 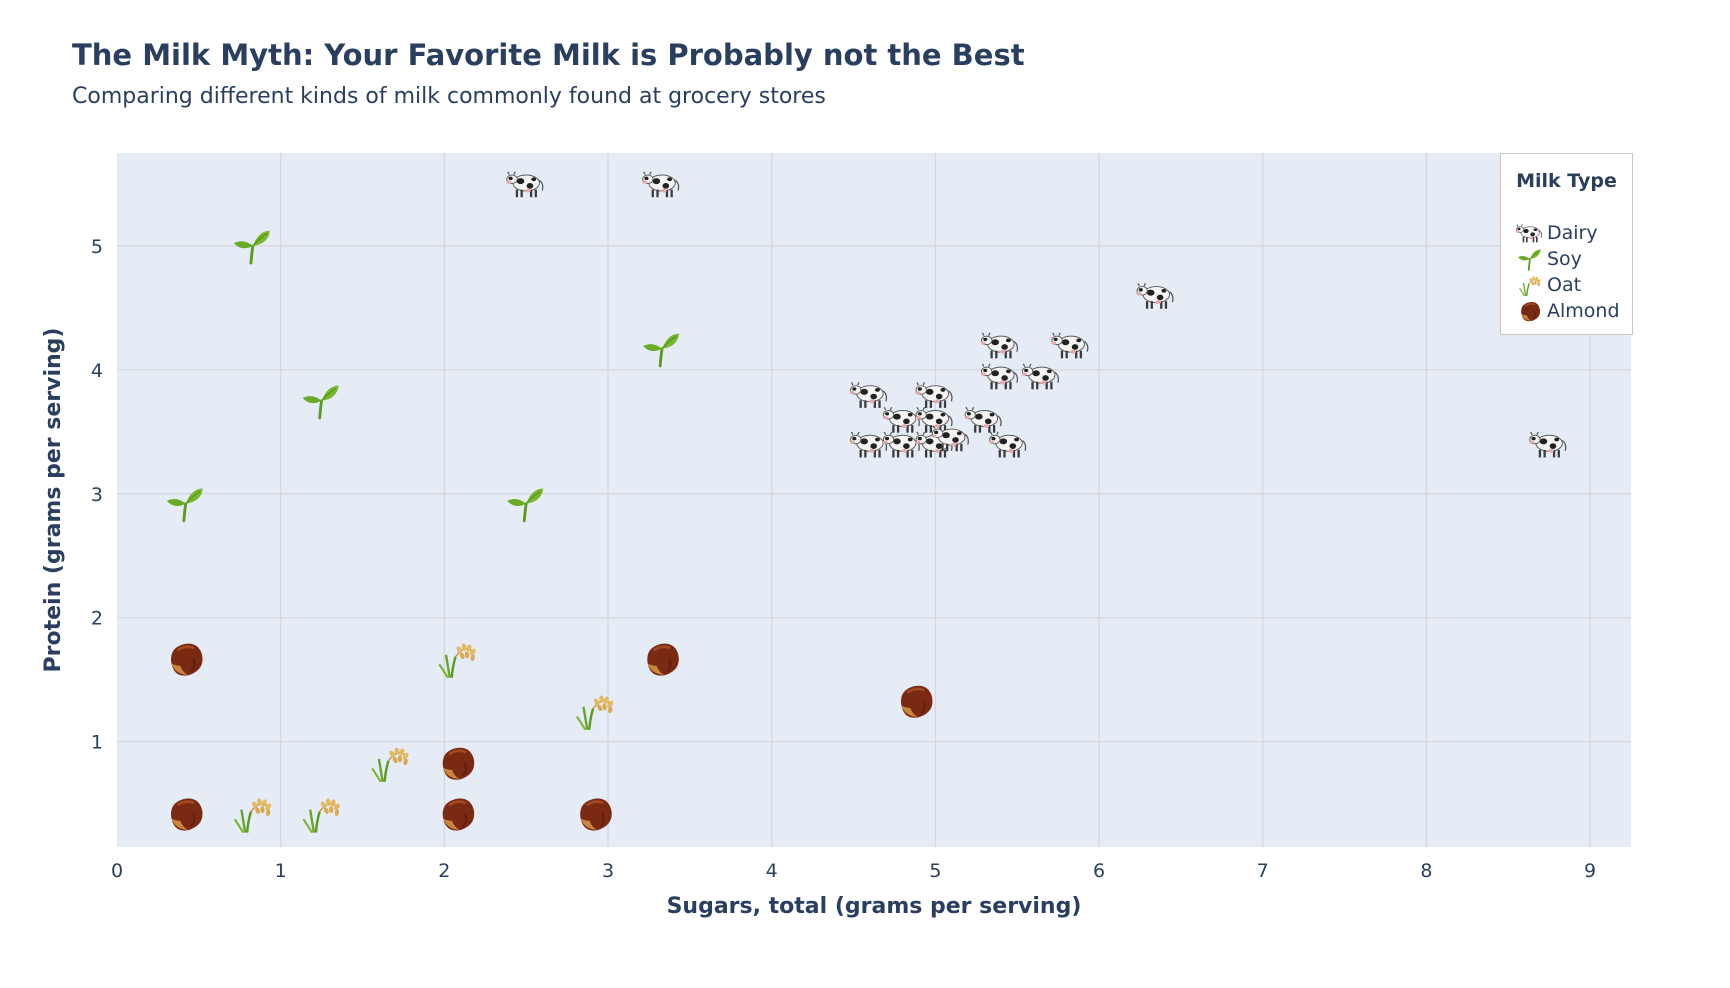 What do you see at coordinates (1572, 233) in the screenshot?
I see `legend-label: Dairy` at bounding box center [1572, 233].